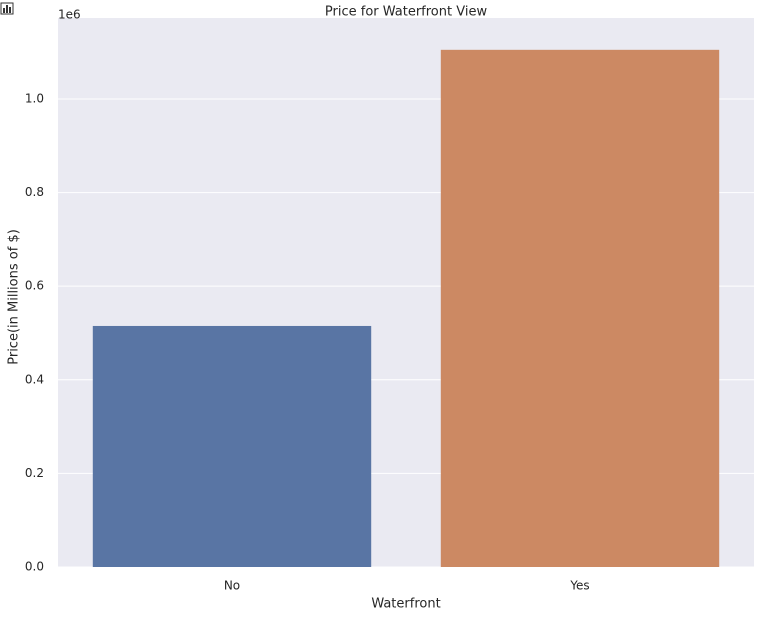  I want to click on x-tick-label: No, so click(232, 586).